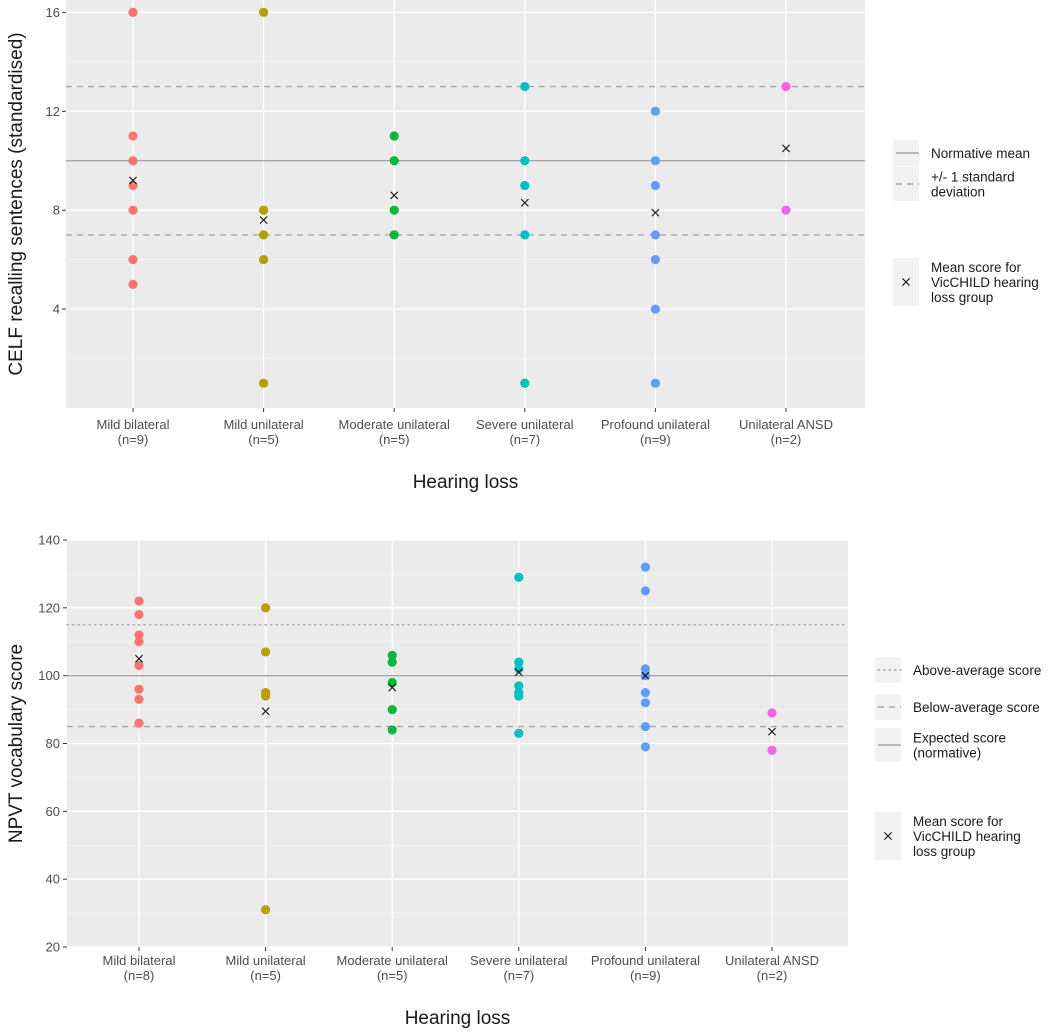 Image resolution: width=1053 pixels, height=1034 pixels. Describe the element at coordinates (53, 743) in the screenshot. I see `y-tick-label: 80` at that location.